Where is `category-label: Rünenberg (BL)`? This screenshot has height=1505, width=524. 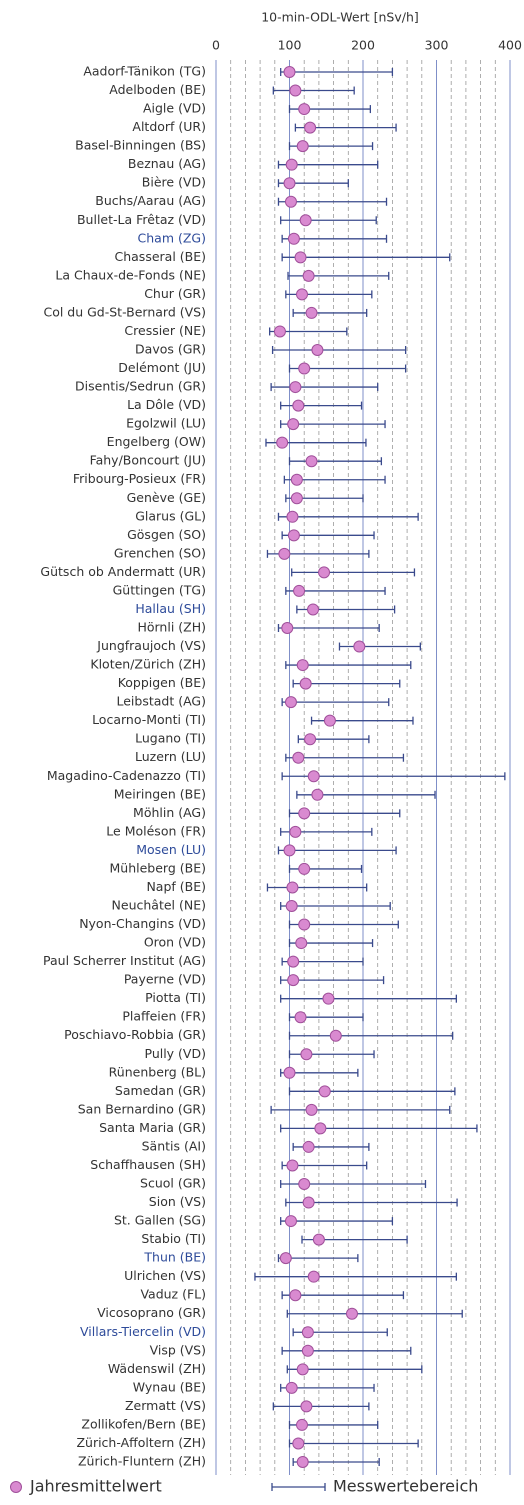 category-label: Rünenberg (BL) is located at coordinates (157, 1071).